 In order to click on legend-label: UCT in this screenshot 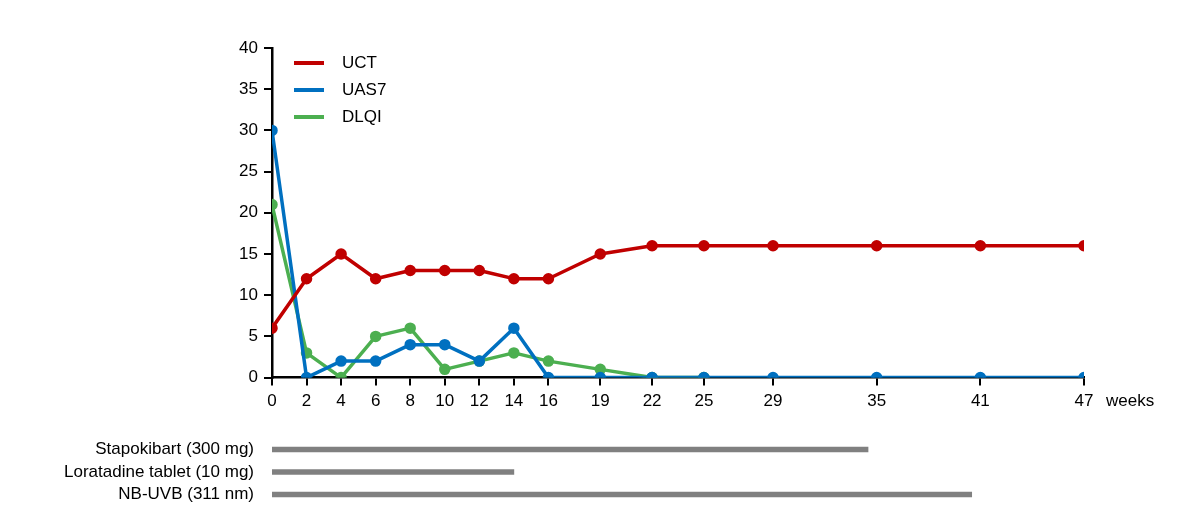, I will do `click(359, 62)`.